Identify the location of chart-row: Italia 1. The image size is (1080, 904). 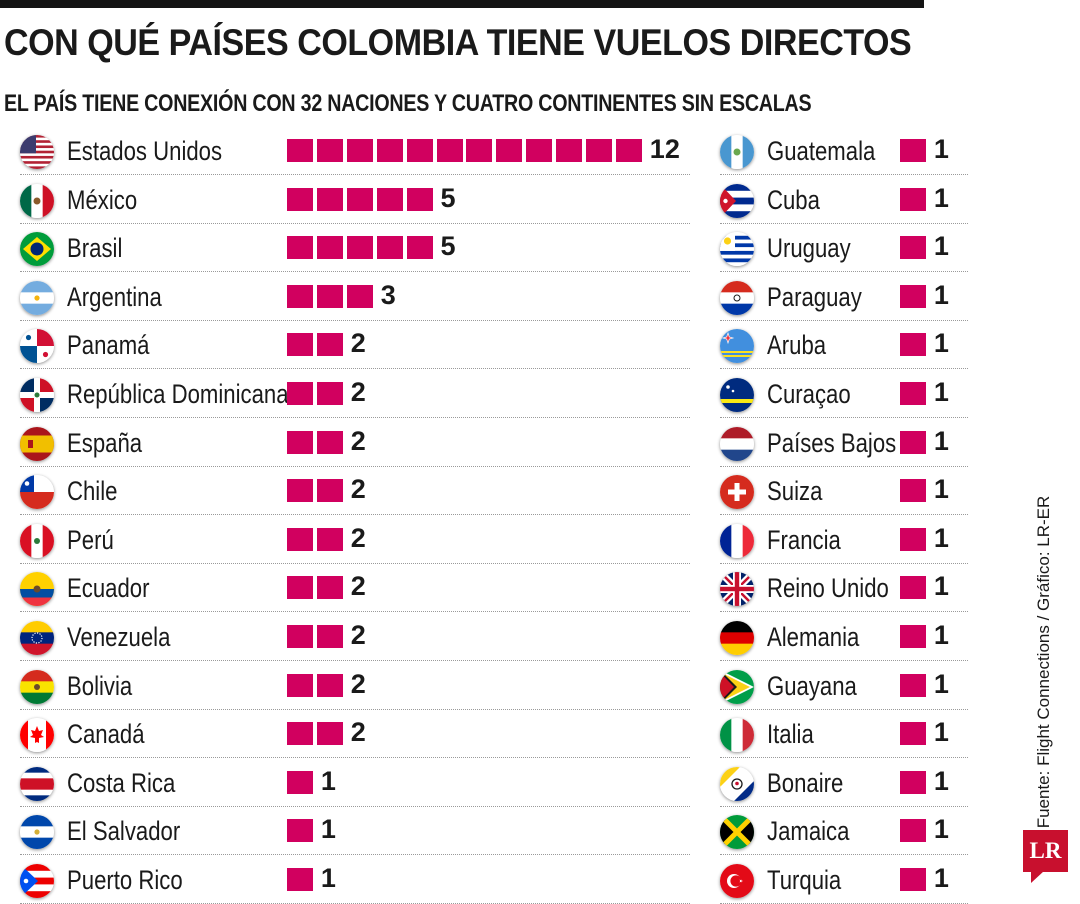
(844, 734).